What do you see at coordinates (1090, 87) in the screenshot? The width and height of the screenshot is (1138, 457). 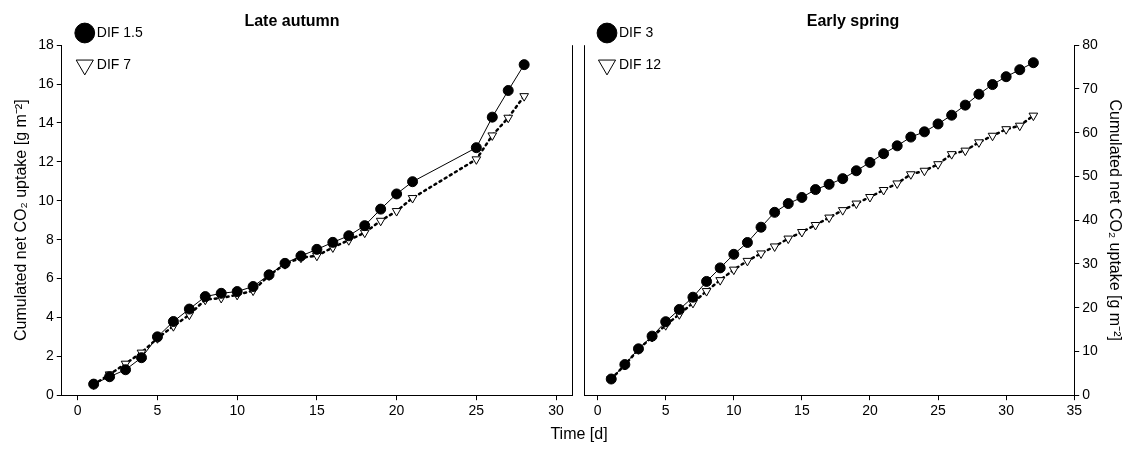 I see `y2-tick-label: 70` at bounding box center [1090, 87].